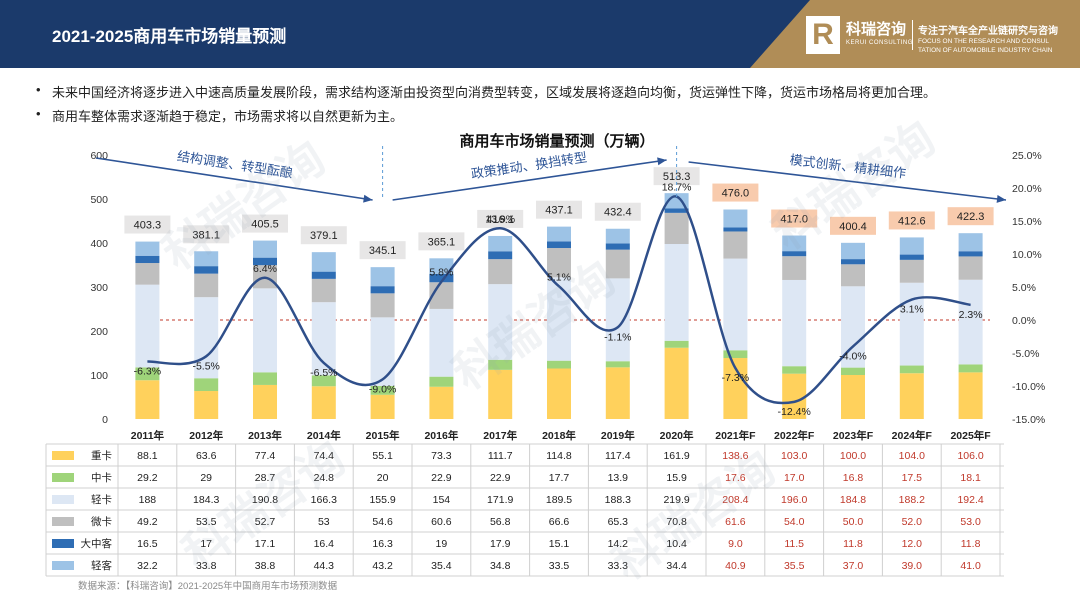  What do you see at coordinates (500, 435) in the screenshot?
I see `x-axis-category-label: 2017年` at bounding box center [500, 435].